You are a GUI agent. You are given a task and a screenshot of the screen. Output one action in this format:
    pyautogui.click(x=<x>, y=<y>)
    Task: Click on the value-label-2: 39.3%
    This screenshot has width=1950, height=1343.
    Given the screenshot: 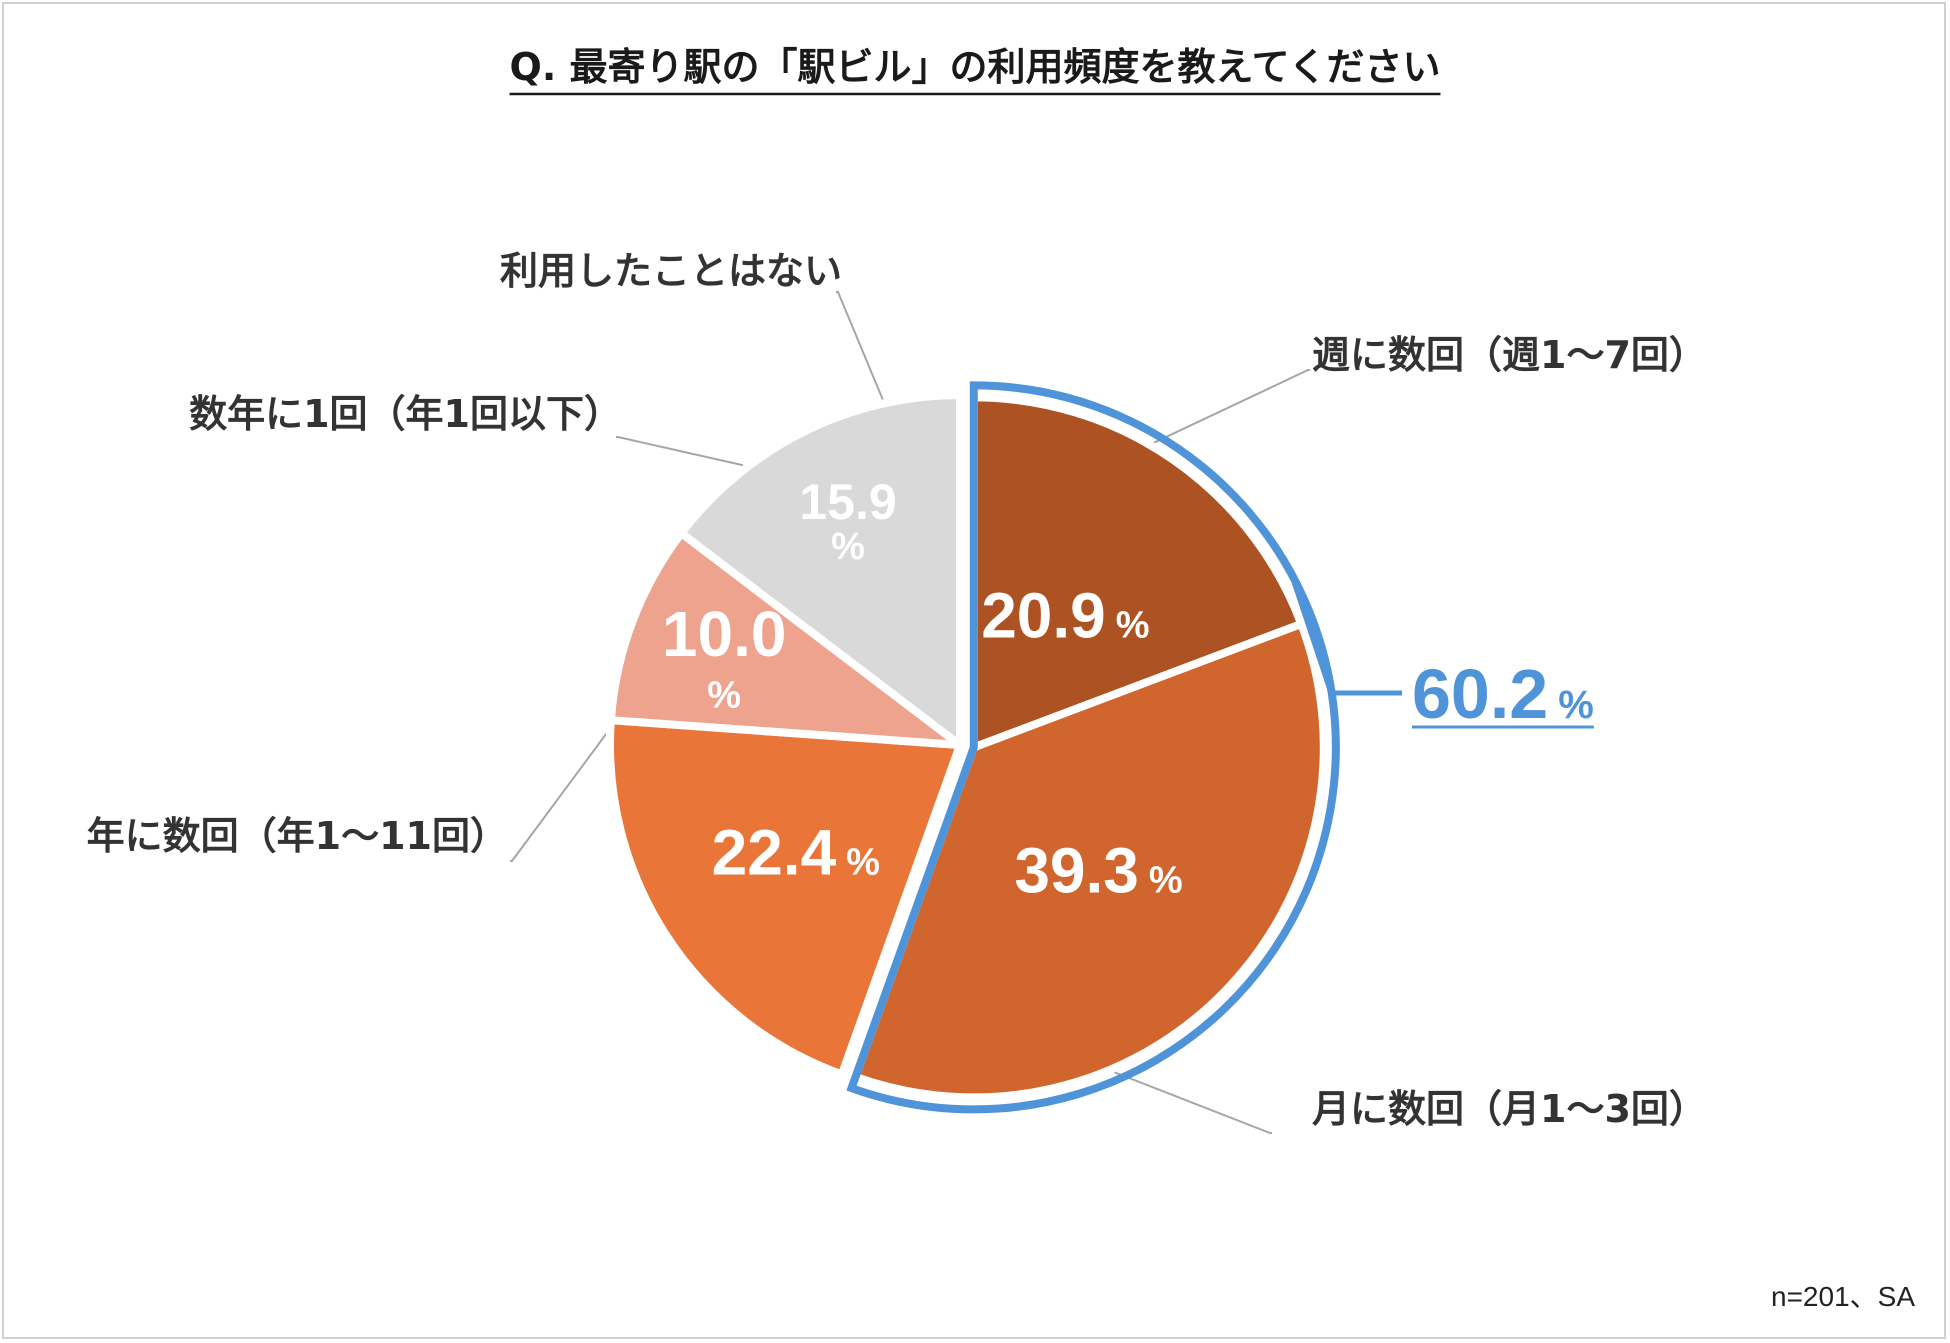 What is the action you would take?
    pyautogui.click(x=1098, y=871)
    